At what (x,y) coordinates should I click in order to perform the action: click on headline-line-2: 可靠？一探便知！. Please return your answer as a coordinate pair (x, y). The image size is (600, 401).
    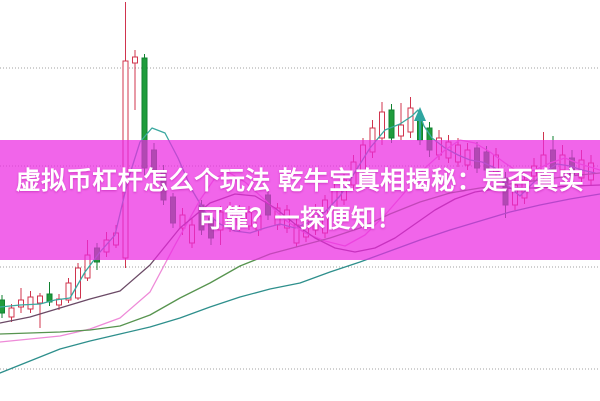
    Looking at the image, I should click on (299, 219).